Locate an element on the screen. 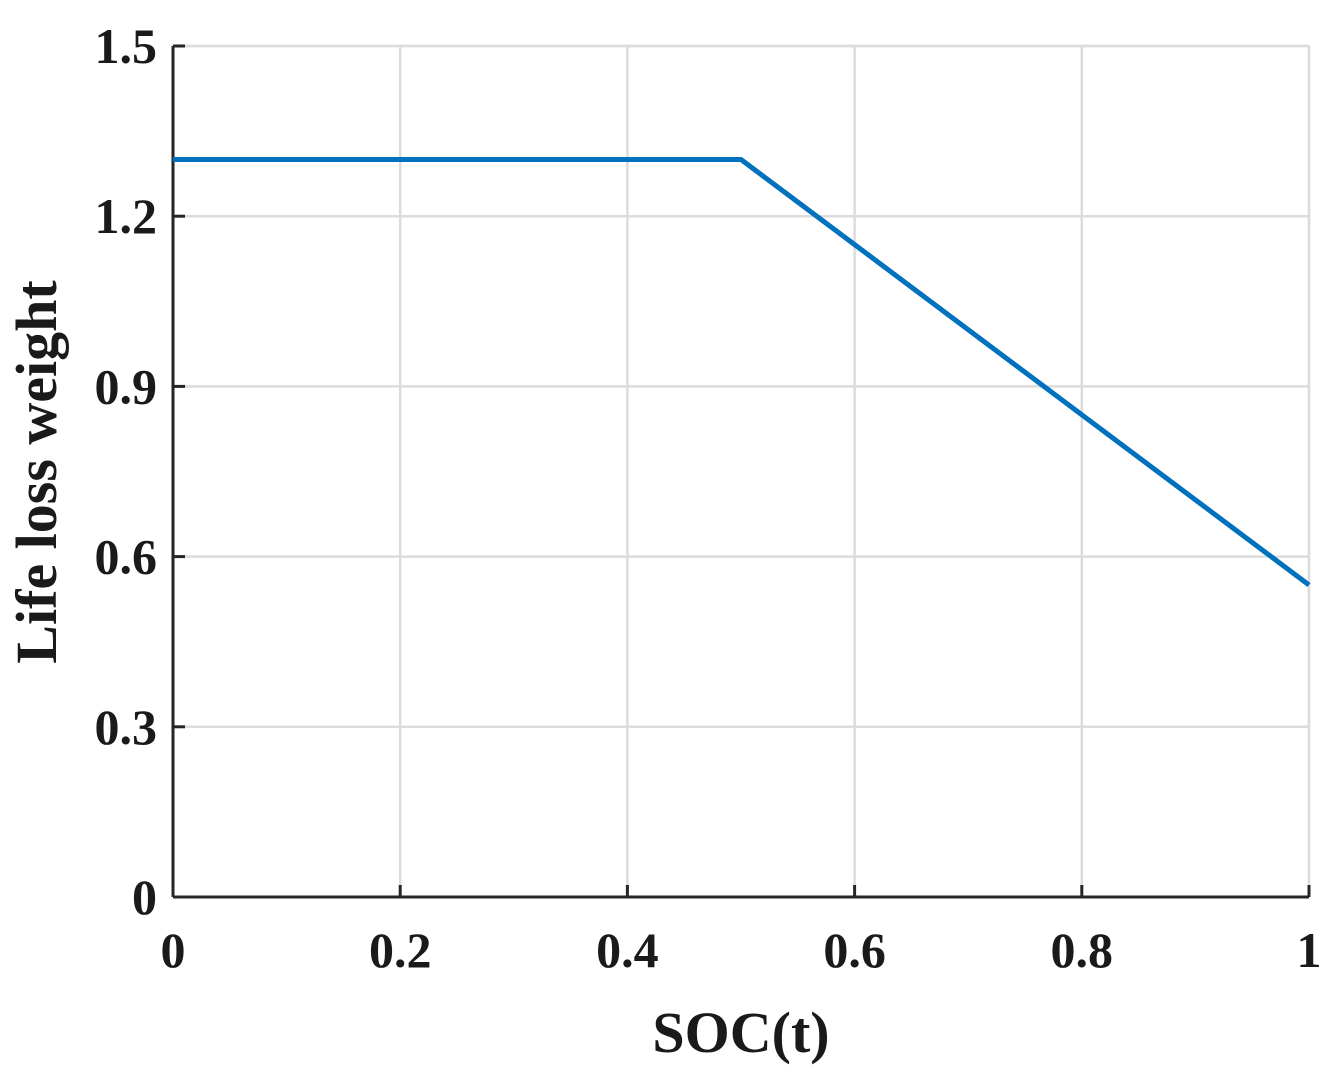  x-axis-label: SOC(t) is located at coordinates (740, 1032).